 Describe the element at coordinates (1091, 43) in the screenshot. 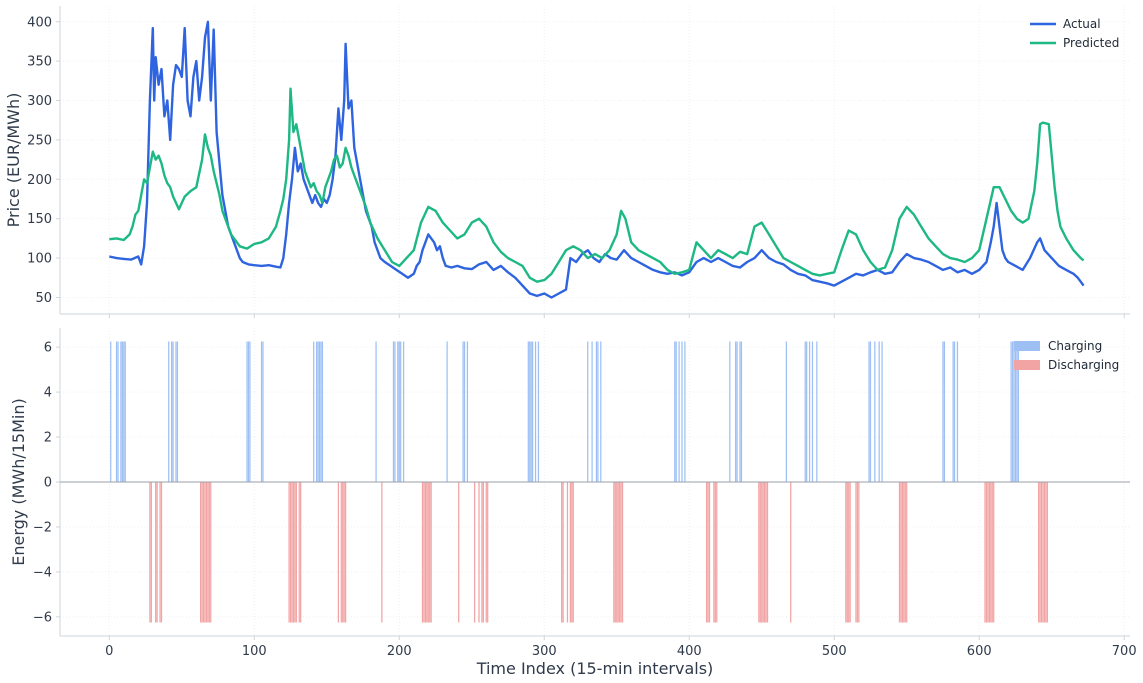

I see `legend-label-predicted: Predicted` at that location.